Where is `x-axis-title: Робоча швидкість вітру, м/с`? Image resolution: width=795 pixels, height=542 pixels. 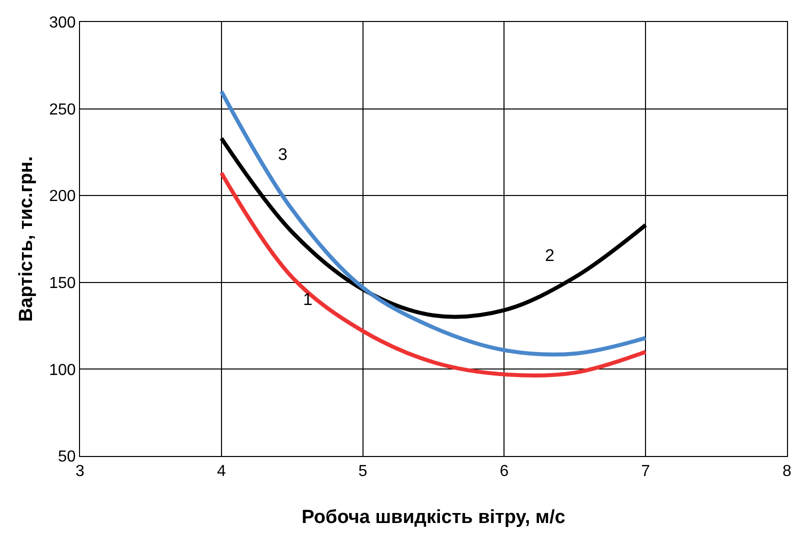 x-axis-title: Робоча швидкість вітру, м/с is located at coordinates (434, 517).